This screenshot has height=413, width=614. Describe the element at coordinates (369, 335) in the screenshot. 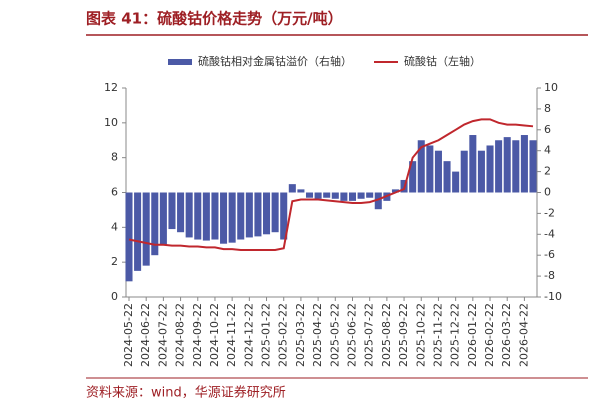

I see `x-tick-label: 2025-07-22` at that location.